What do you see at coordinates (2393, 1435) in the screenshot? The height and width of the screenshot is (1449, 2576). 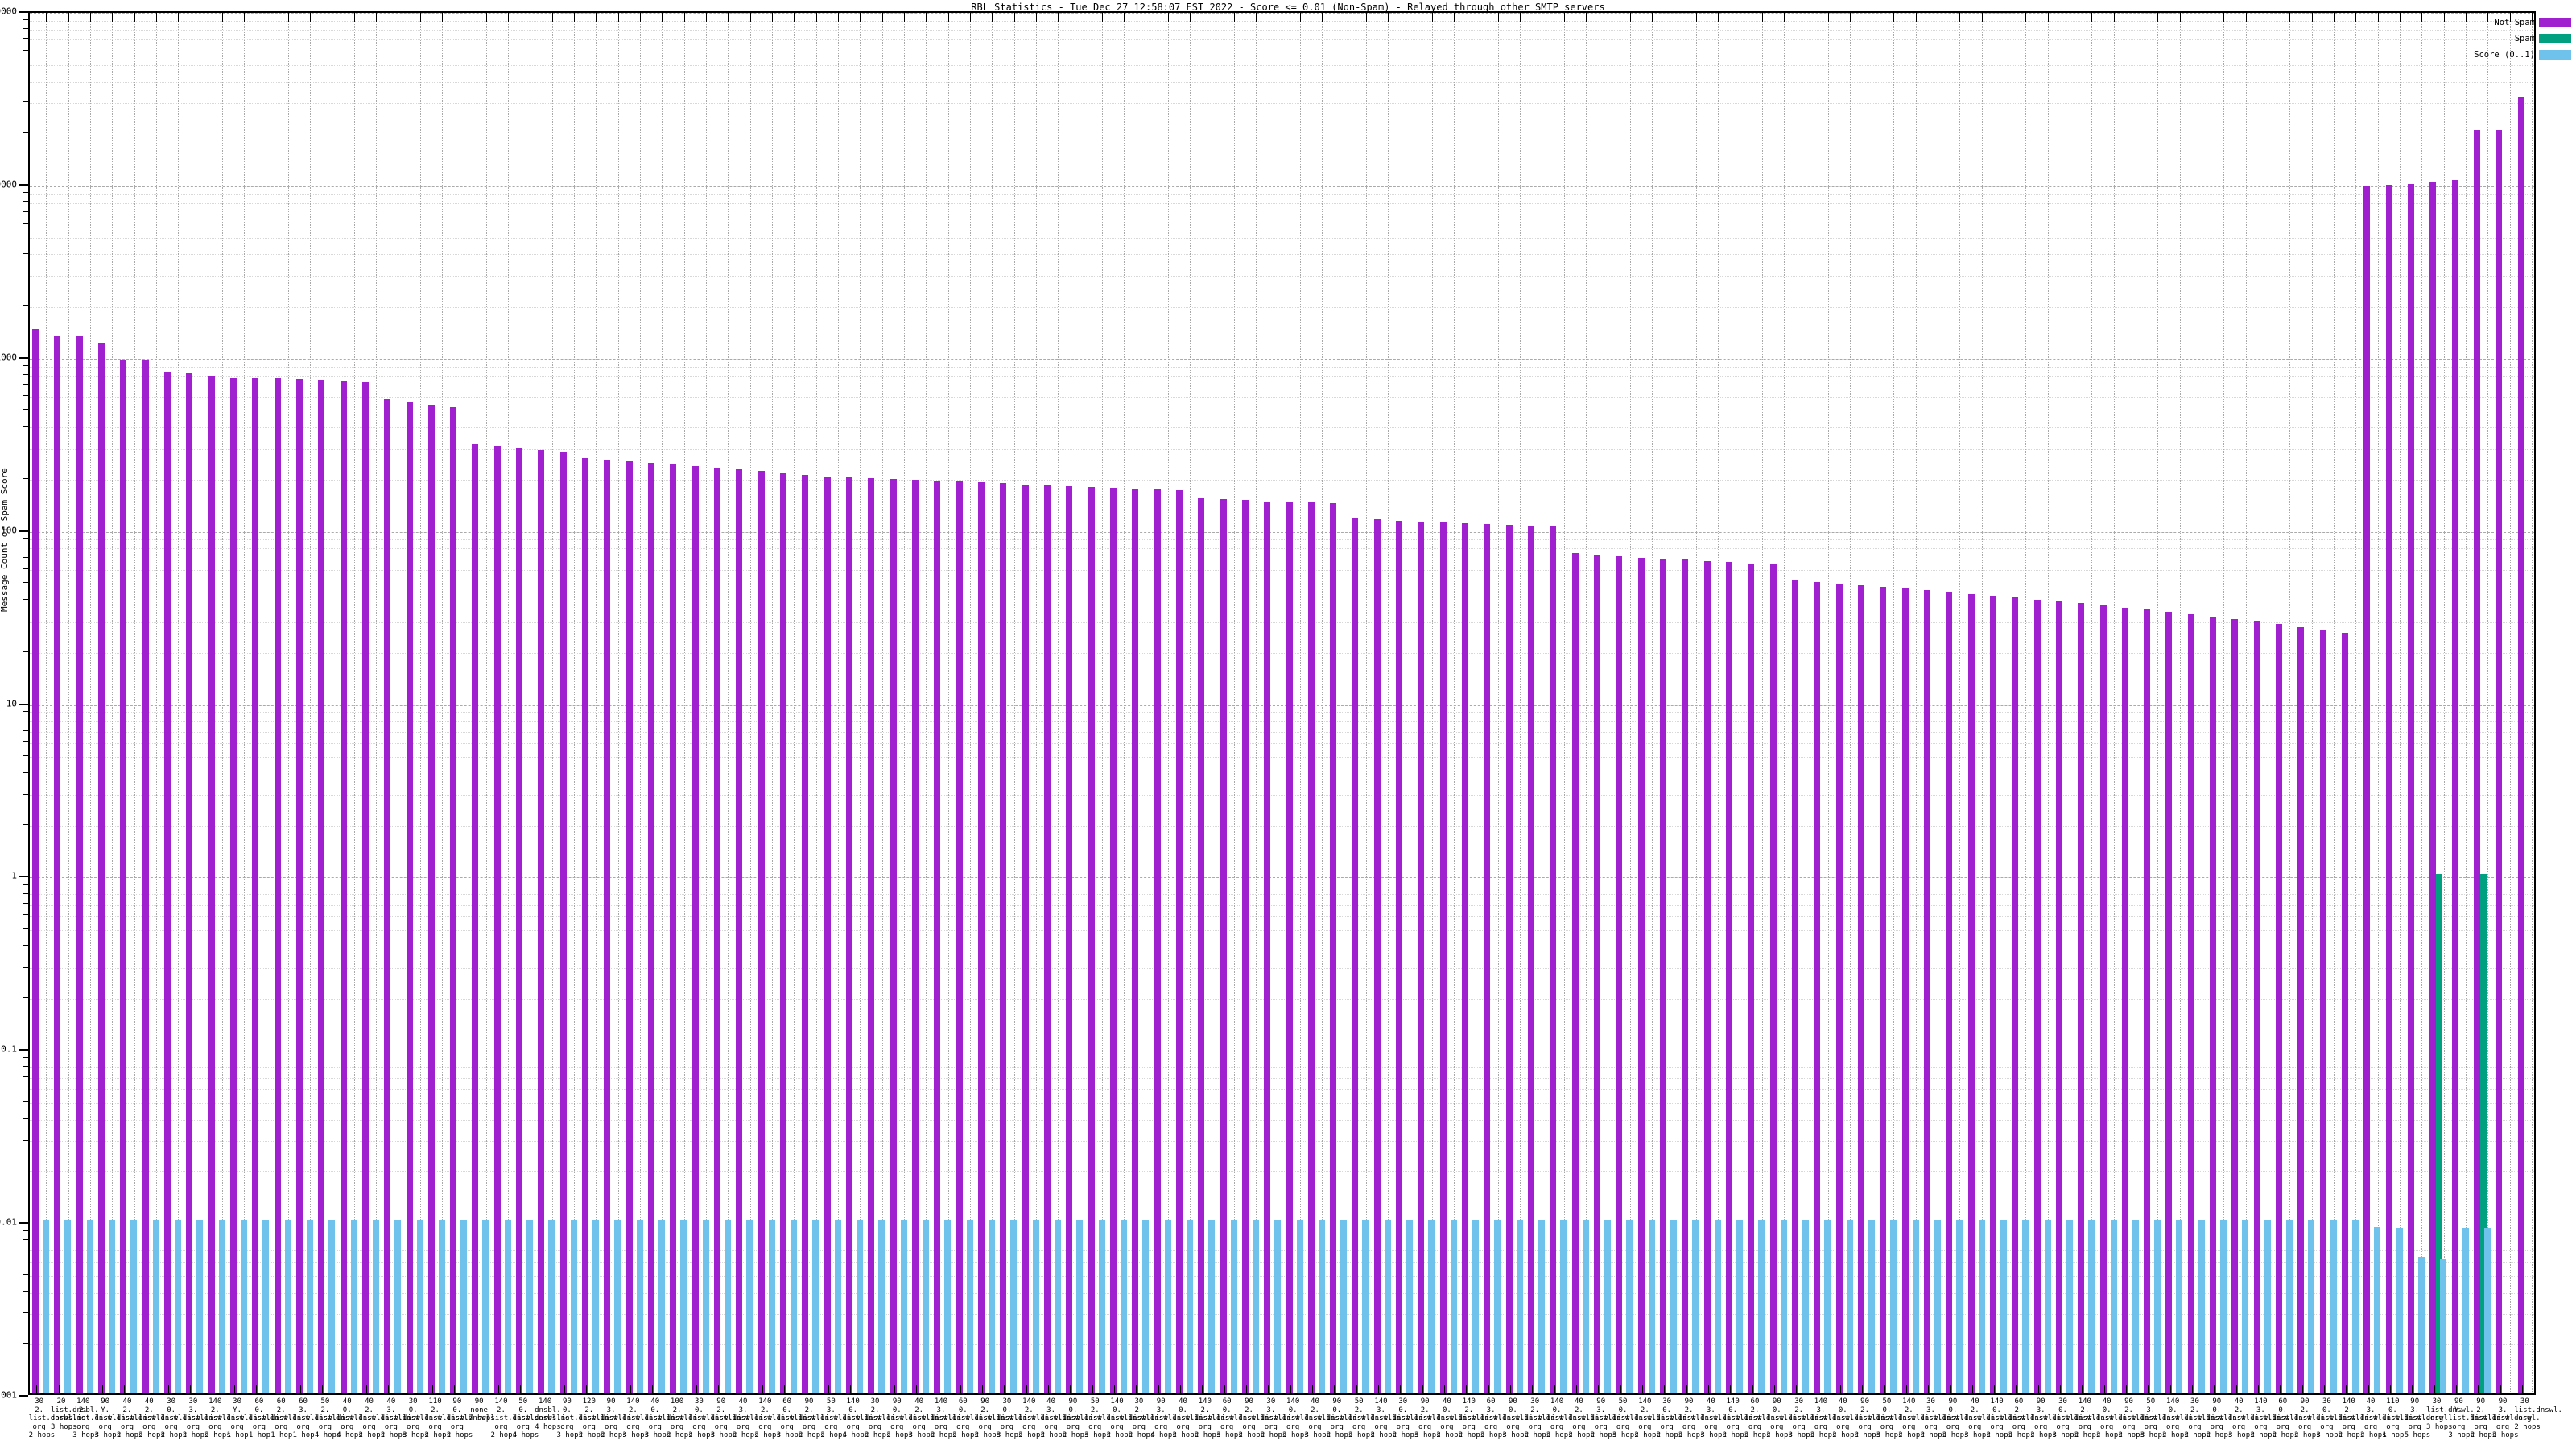 I see `x-axis-label-line: 1 hop` at bounding box center [2393, 1435].